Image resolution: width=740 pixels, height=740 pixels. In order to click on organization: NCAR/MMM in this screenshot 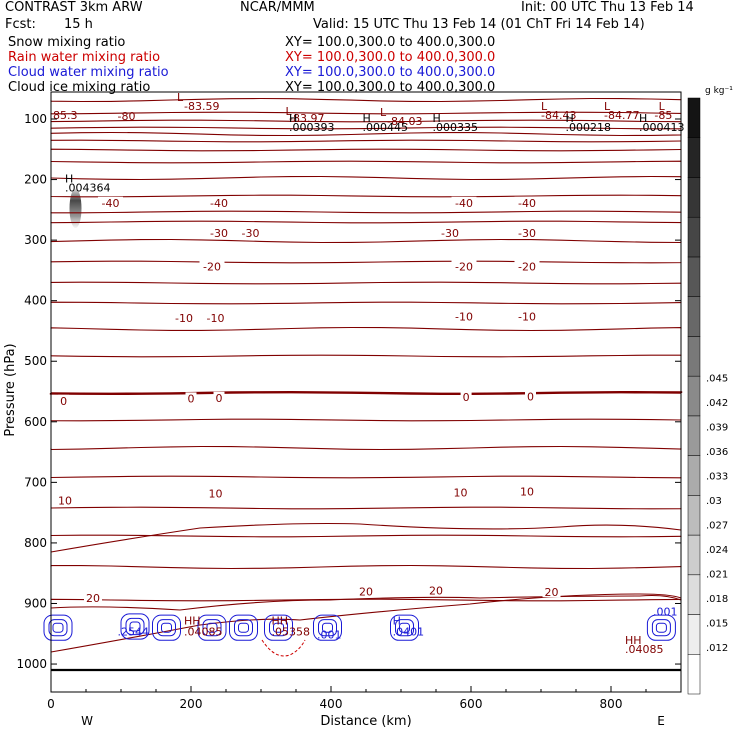, I will do `click(277, 7)`.